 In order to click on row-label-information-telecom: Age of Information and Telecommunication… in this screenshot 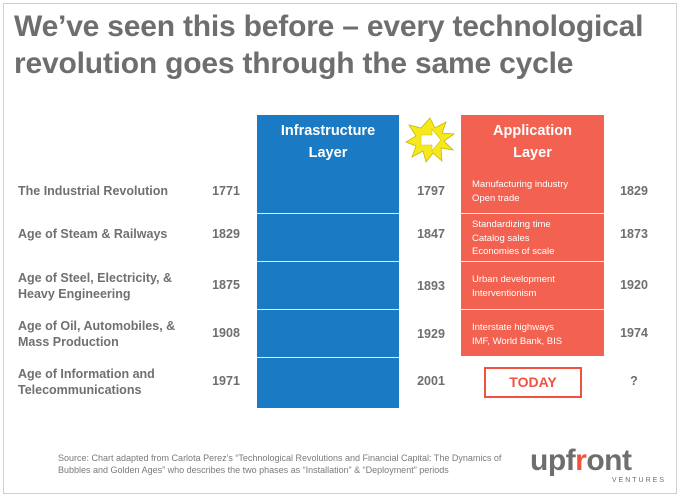, I will do `click(110, 382)`.